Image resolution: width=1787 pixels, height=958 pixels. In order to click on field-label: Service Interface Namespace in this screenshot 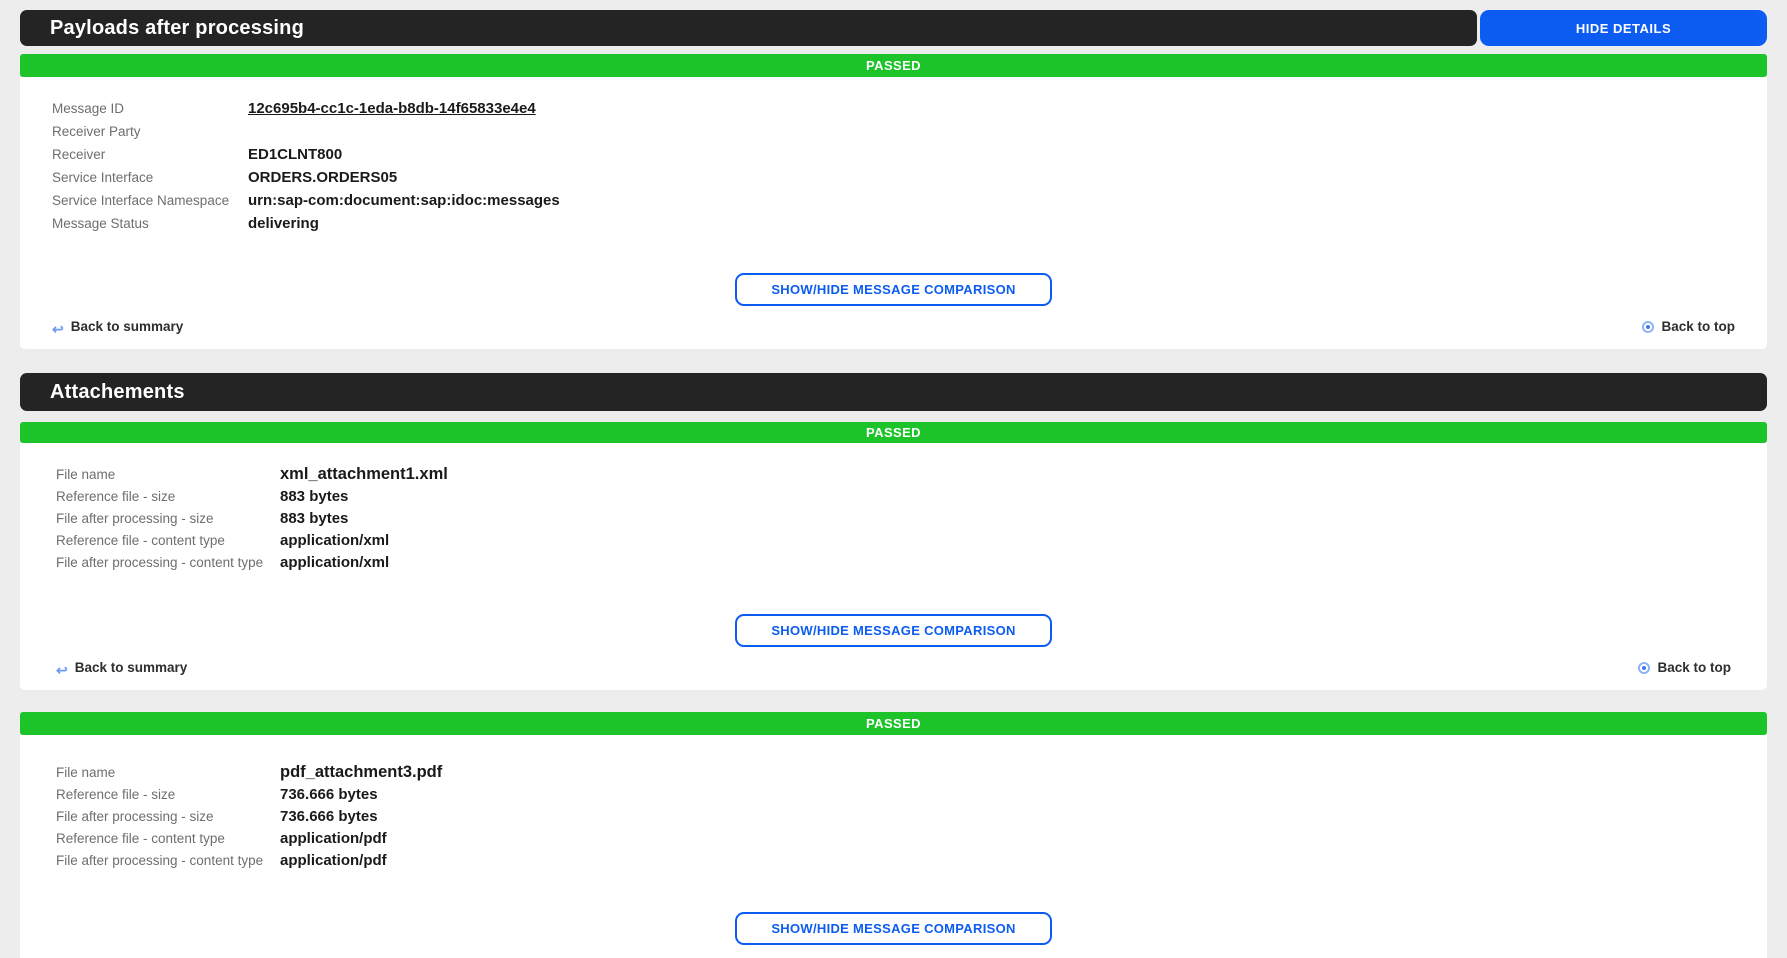, I will do `click(141, 200)`.